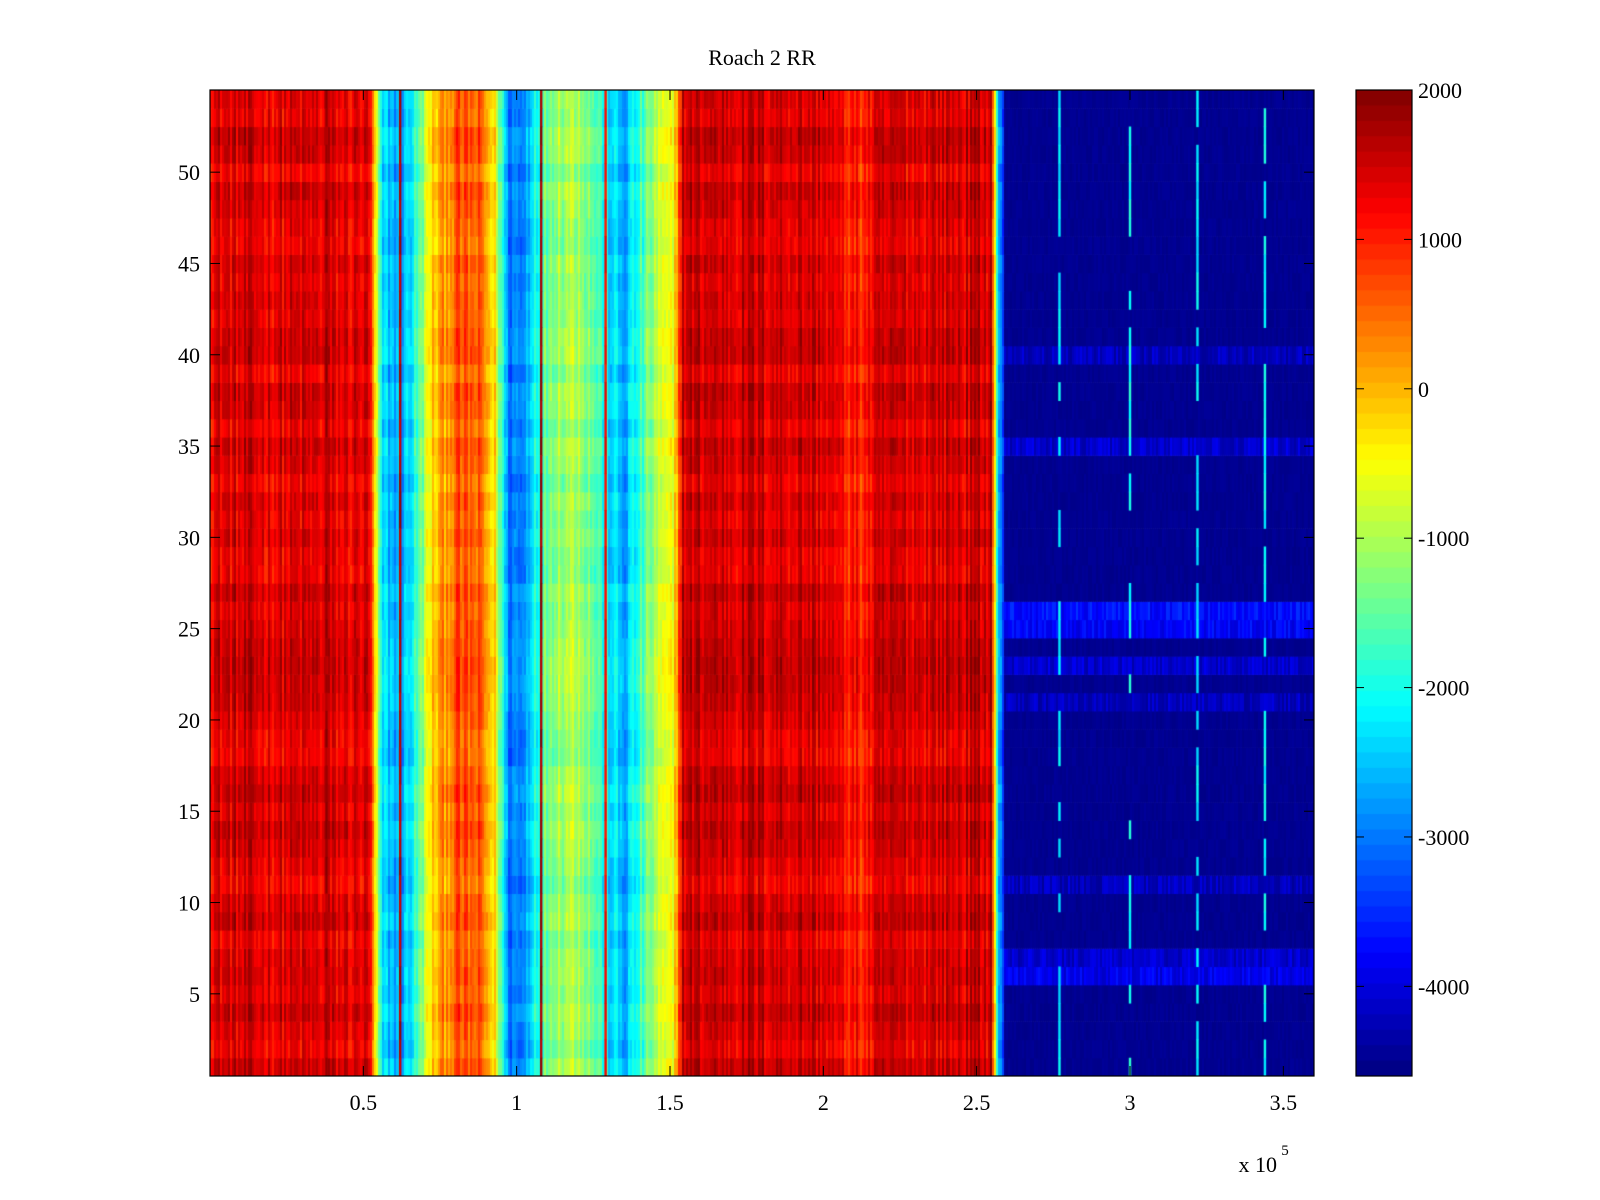 The width and height of the screenshot is (1600, 1200). Describe the element at coordinates (1443, 837) in the screenshot. I see `colorbar-tick-label: -3000` at that location.